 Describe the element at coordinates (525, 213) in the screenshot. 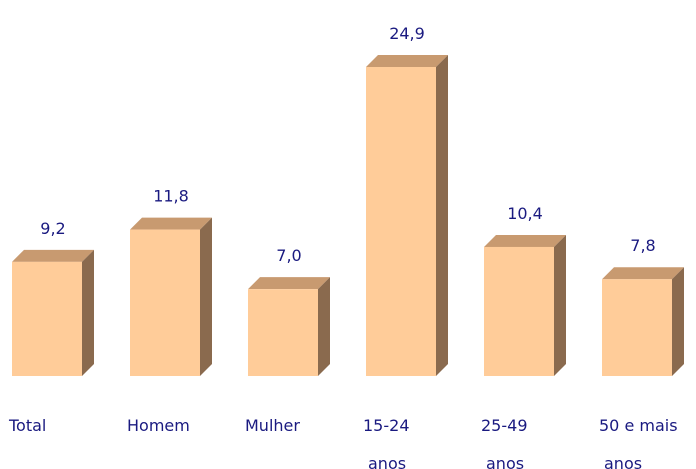

I see `value-label: 10,4` at that location.